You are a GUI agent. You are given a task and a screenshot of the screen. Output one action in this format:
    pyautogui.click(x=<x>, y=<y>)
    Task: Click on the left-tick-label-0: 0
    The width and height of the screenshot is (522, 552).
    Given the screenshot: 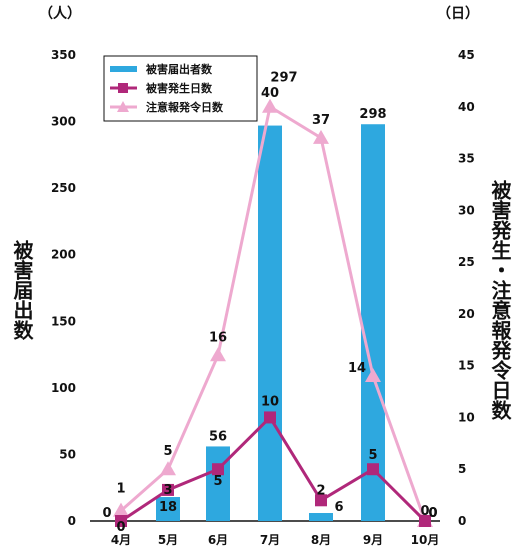 What is the action you would take?
    pyautogui.click(x=72, y=521)
    